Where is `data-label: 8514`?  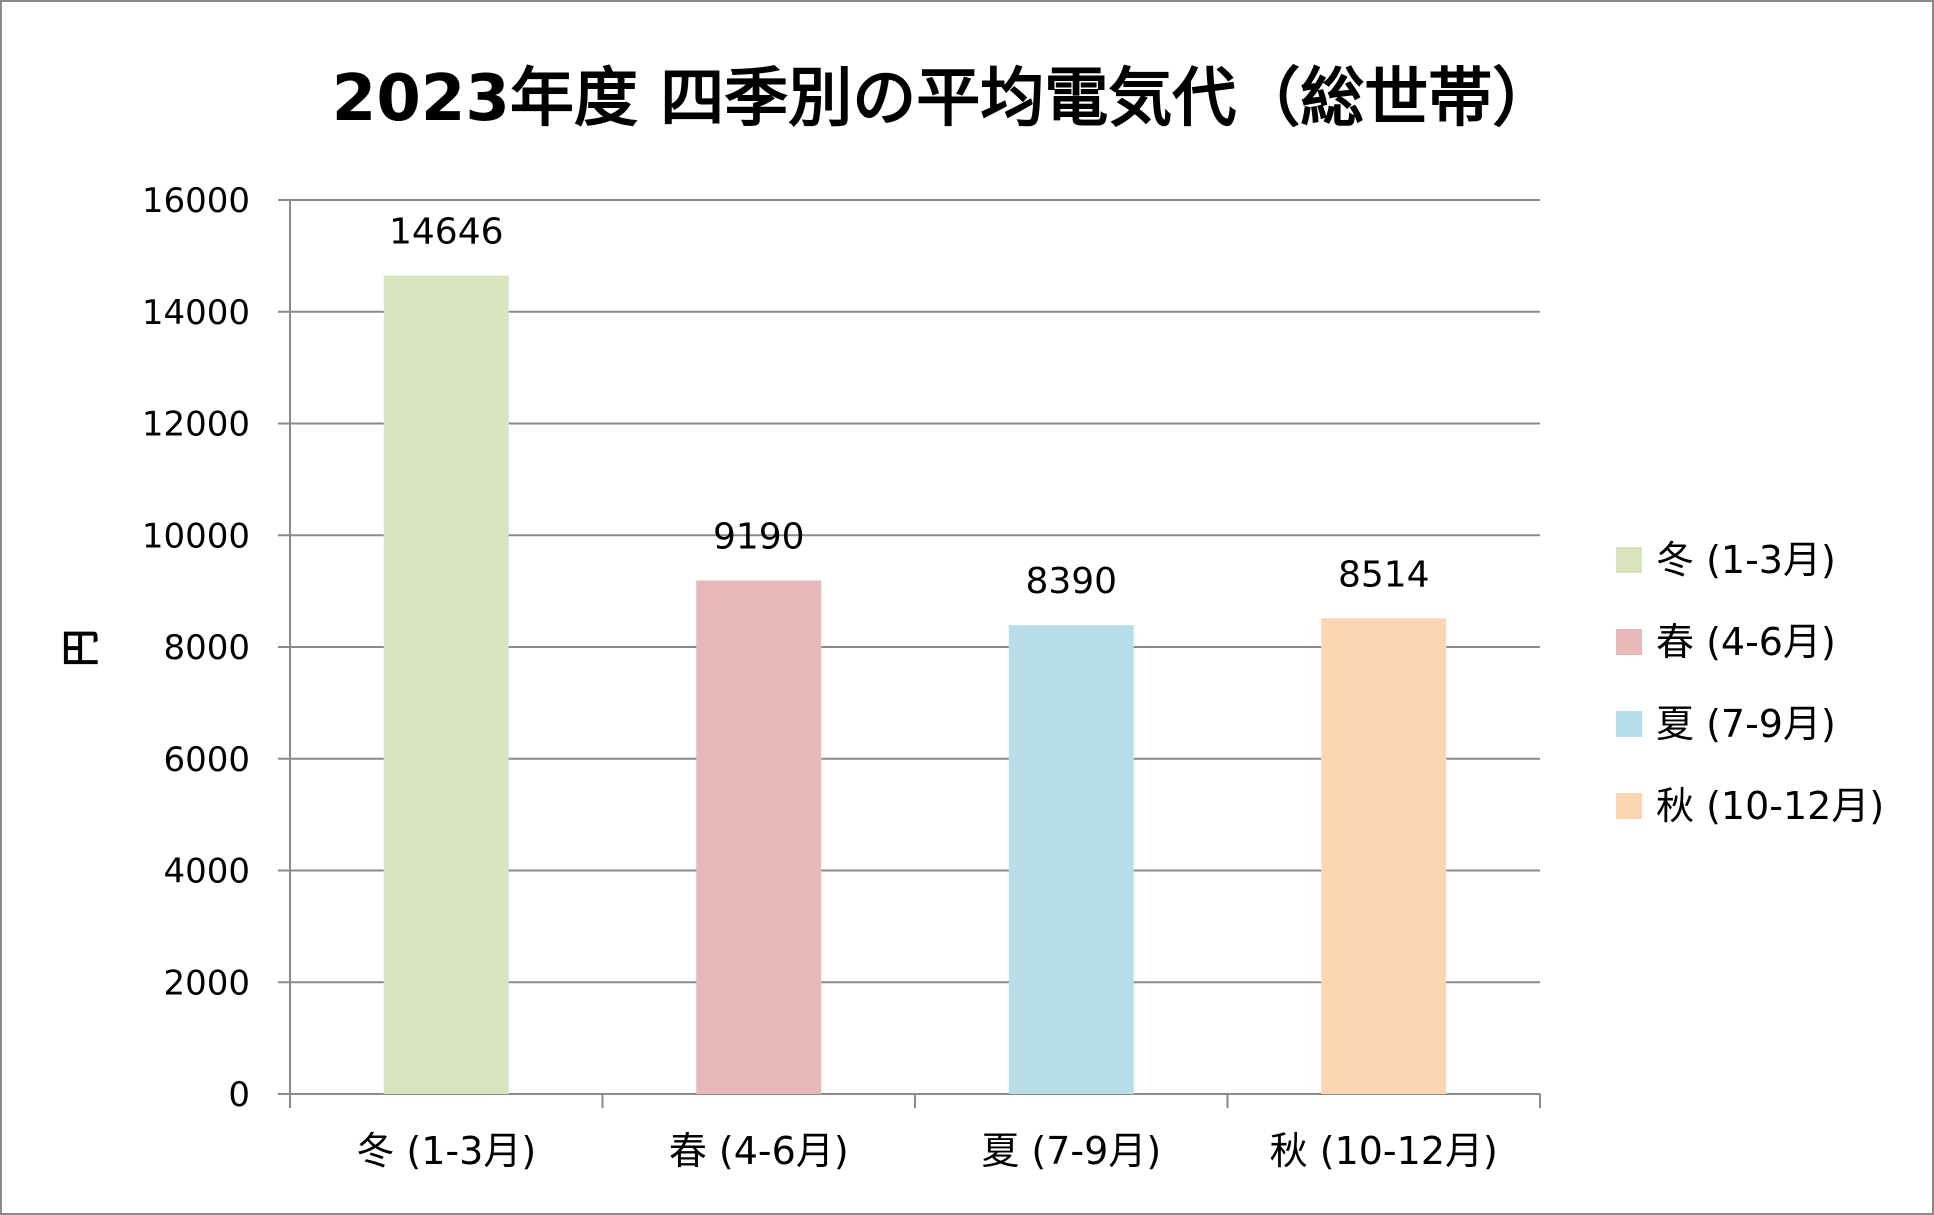 data-label: 8514 is located at coordinates (1384, 574).